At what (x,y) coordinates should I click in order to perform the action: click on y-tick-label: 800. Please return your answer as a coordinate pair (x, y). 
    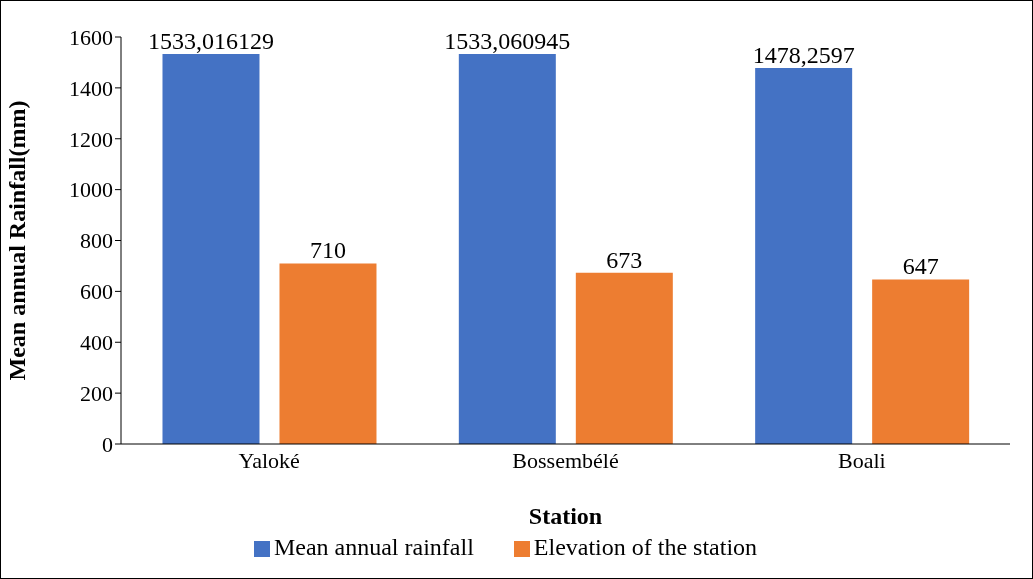
    Looking at the image, I should click on (96, 241).